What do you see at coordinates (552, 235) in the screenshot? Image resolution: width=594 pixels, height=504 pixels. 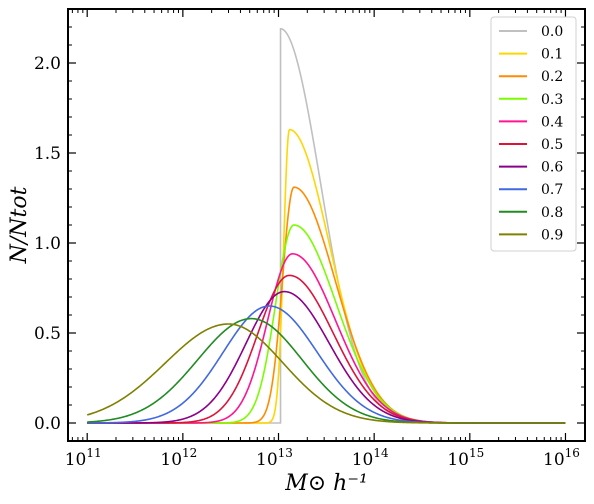 I see `legend-label-0.9: 0.9` at bounding box center [552, 235].